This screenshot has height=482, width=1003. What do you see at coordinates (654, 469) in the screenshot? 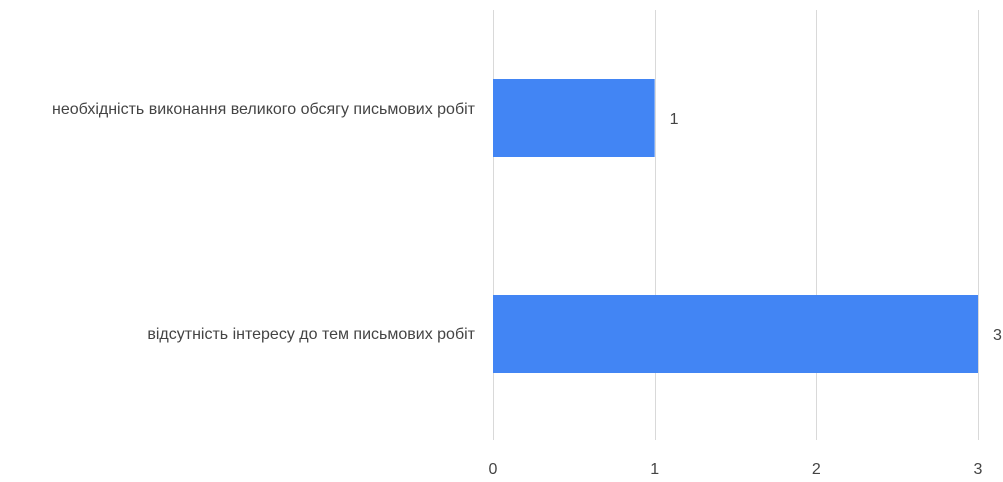
I see `x-tick-label: 1` at bounding box center [654, 469].